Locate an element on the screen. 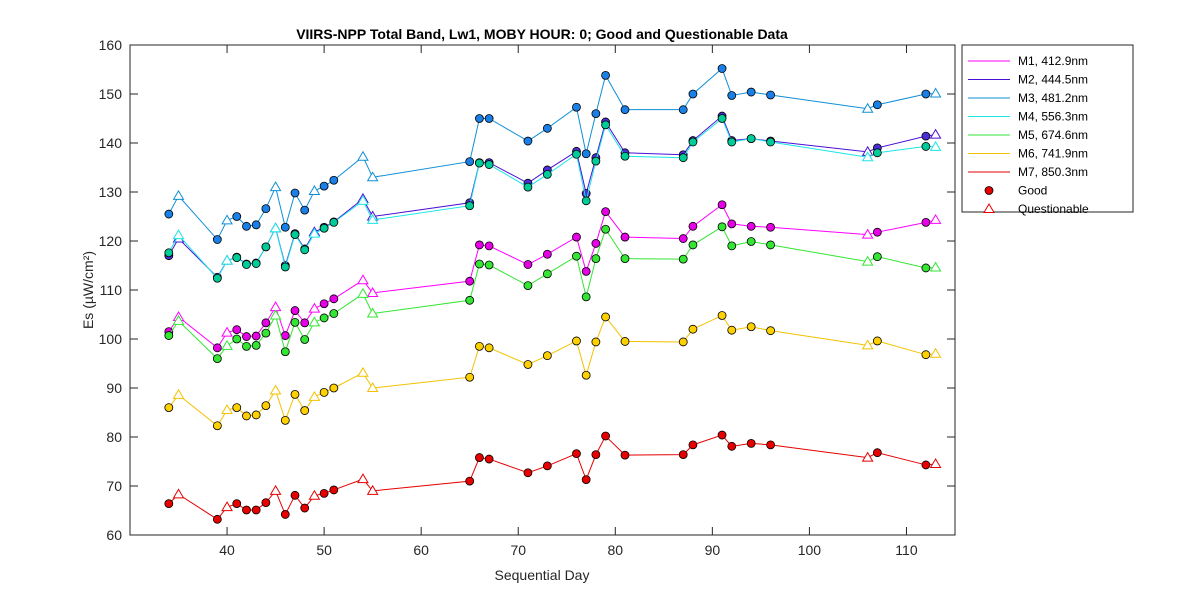 This screenshot has height=600, width=1200. legend-questionable-marker is located at coordinates (989, 208).